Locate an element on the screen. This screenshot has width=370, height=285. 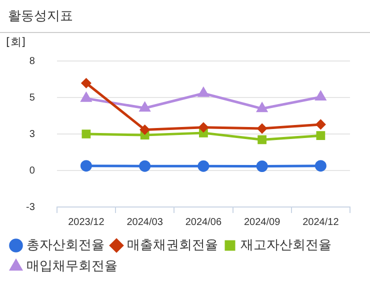
y-axis-title: [회] is located at coordinates (16, 41).